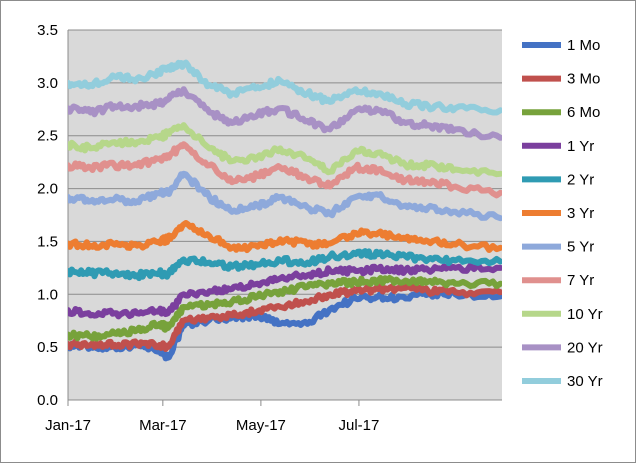 This screenshot has height=467, width=636. Describe the element at coordinates (583, 79) in the screenshot. I see `legend-label-3-mo: 3 Mo` at that location.